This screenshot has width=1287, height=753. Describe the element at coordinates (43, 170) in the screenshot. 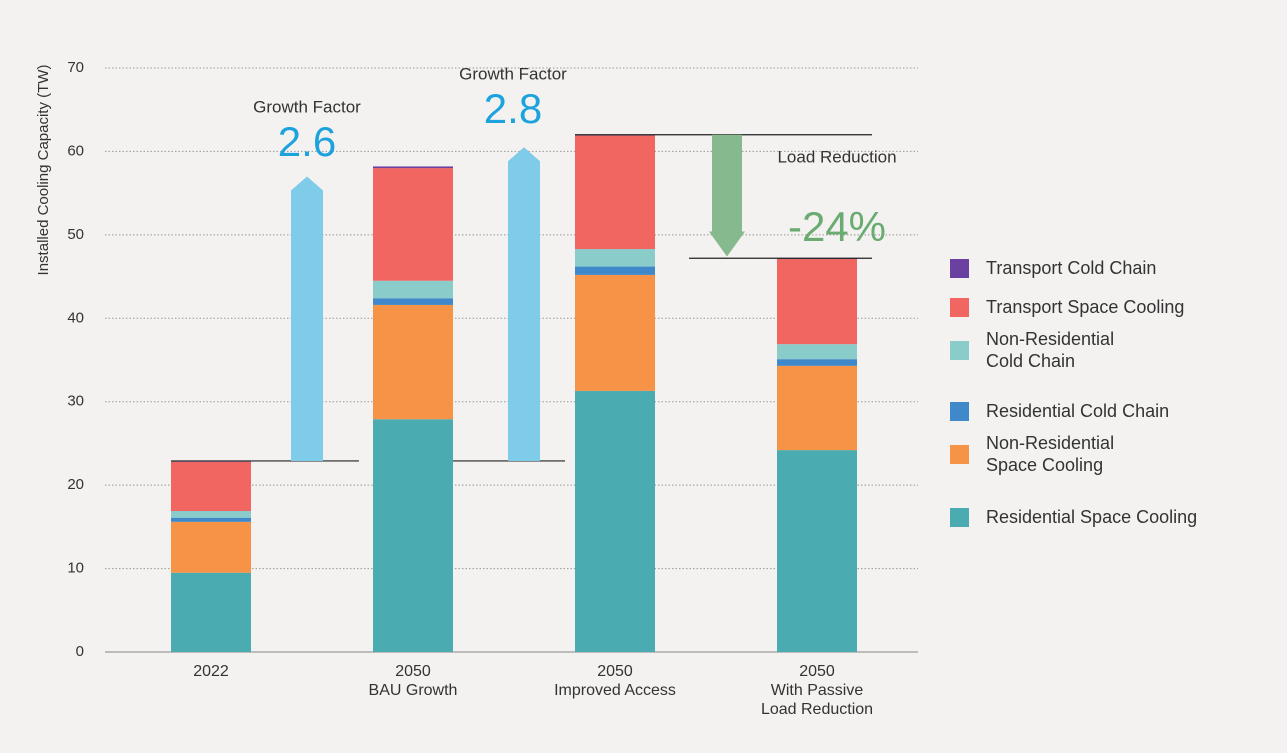

I see `y-axis-label: Installed Cooling Capacity (TW)` at that location.